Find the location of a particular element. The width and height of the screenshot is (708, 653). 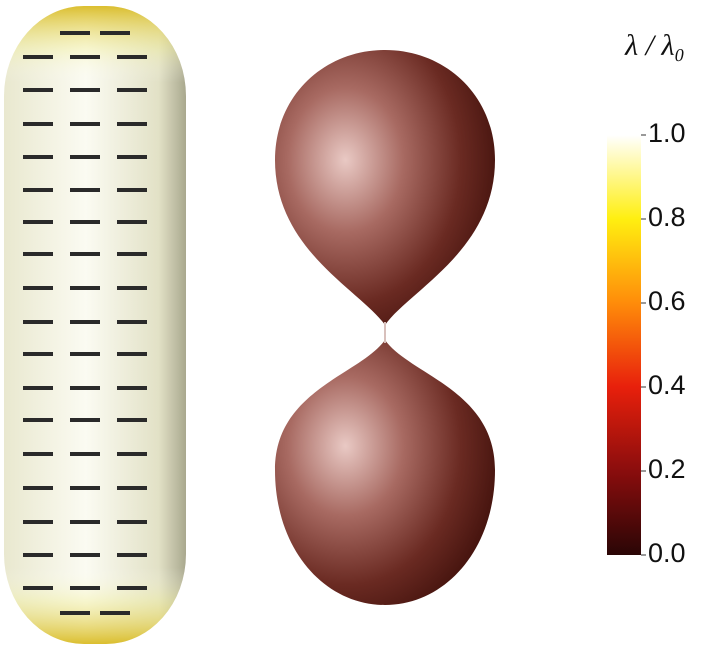

colorbar-ticks: 0.0 0.2 0.4 0.6 0.8 1.0 is located at coordinates (663, 343).